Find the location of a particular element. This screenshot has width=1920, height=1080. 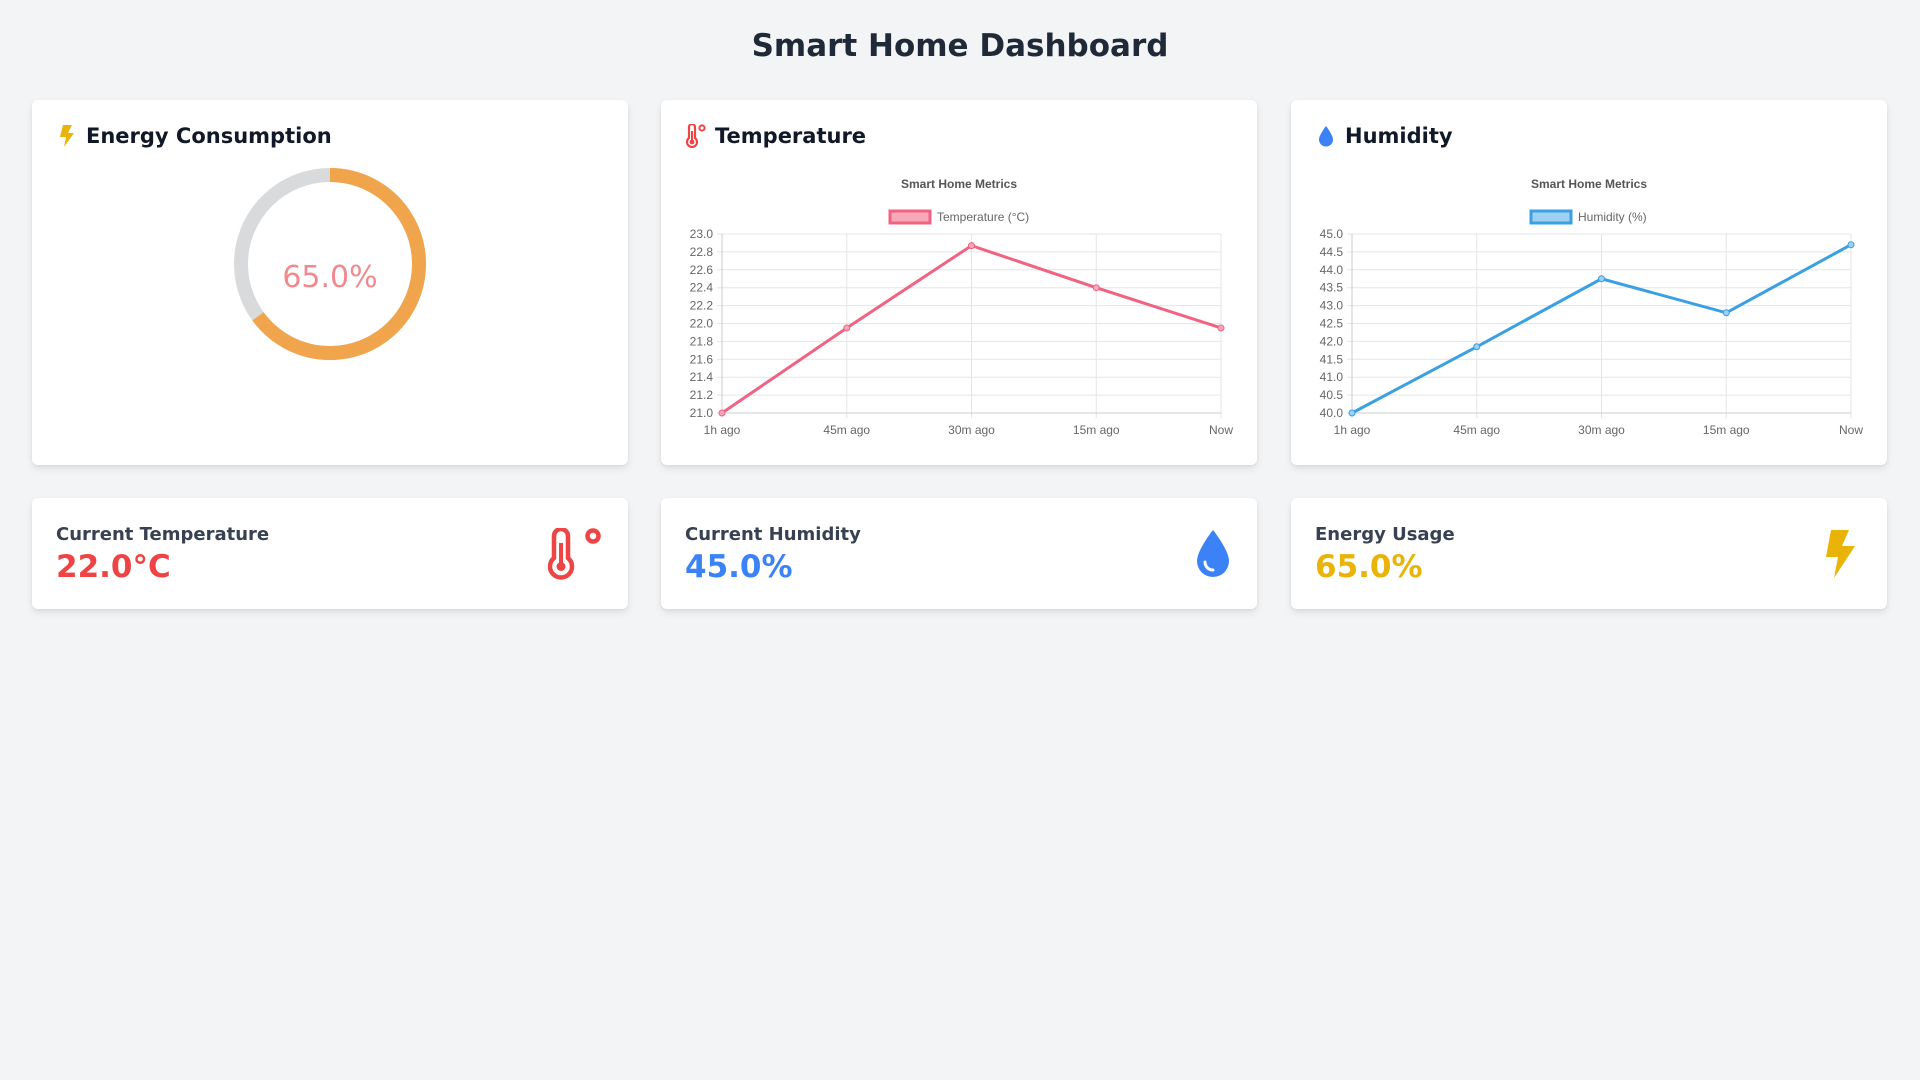

y-tick-label: 22.2 is located at coordinates (702, 306).